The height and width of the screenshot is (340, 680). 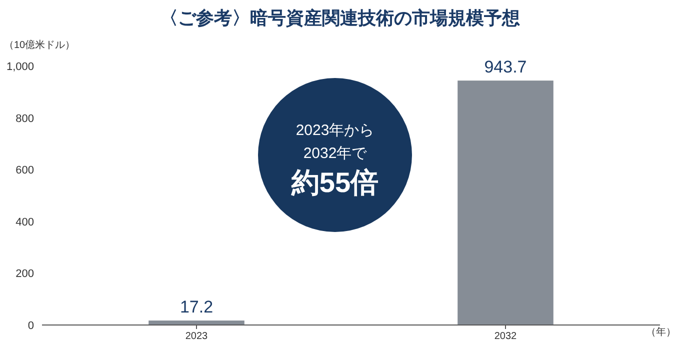 I want to click on y-tick-label: 0, so click(x=31, y=326).